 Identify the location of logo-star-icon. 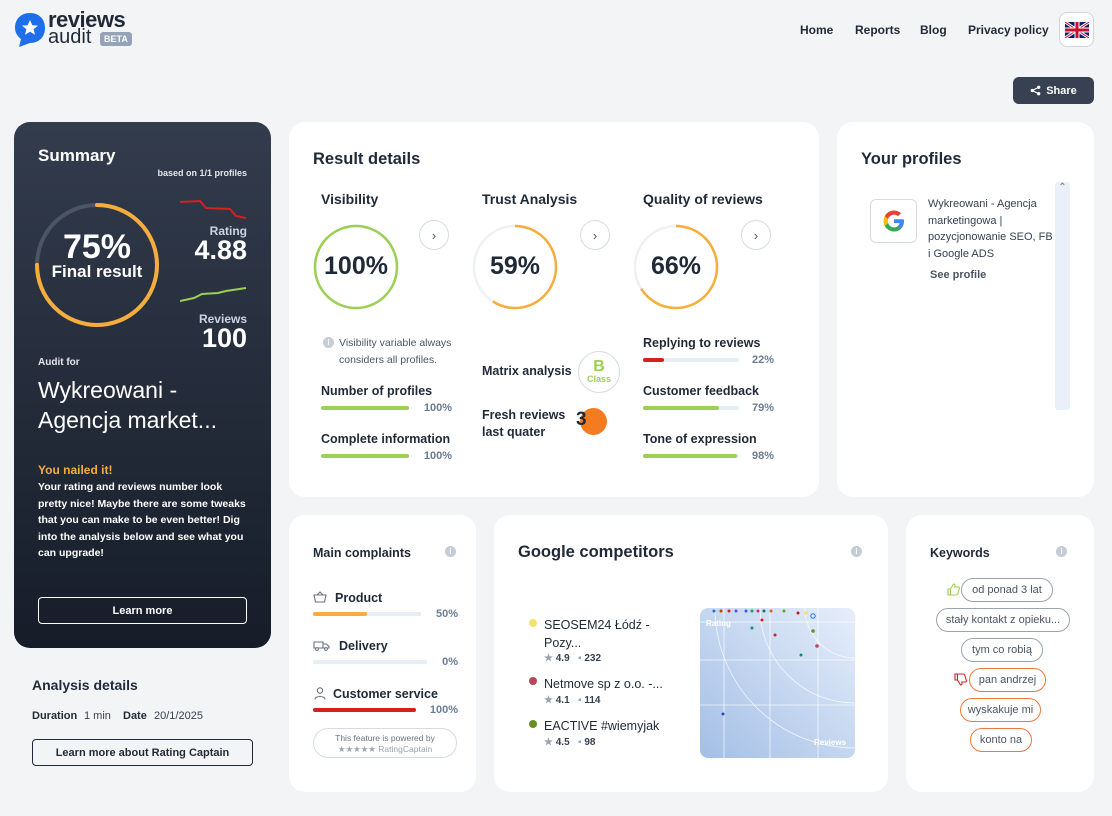
(30, 30).